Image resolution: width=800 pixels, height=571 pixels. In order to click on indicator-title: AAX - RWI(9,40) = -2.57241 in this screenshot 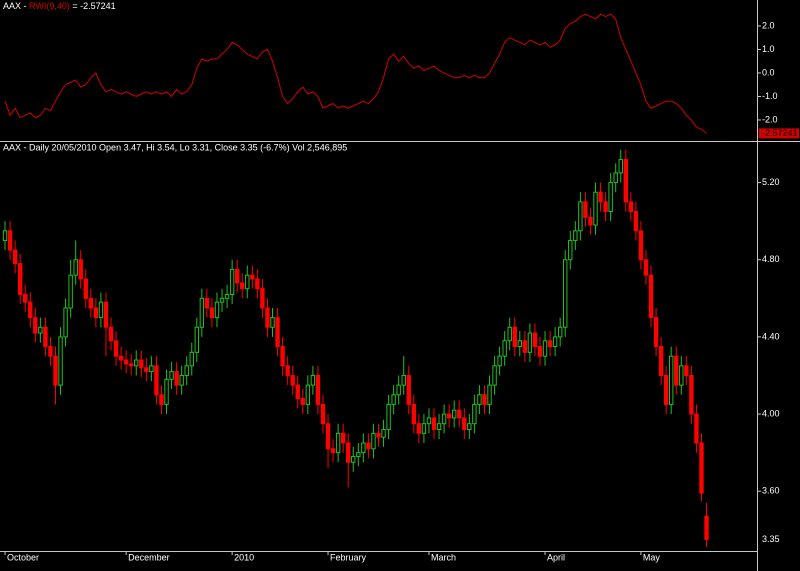, I will do `click(59, 6)`.